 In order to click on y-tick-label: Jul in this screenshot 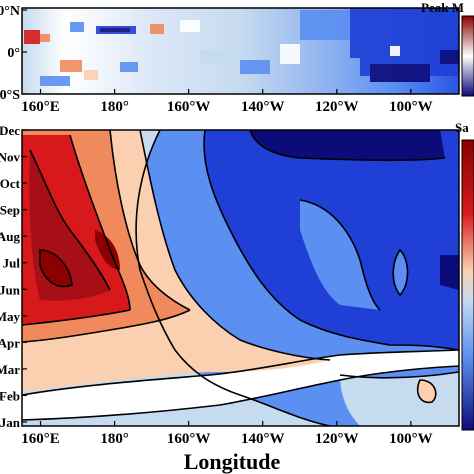, I will do `click(12, 263)`.